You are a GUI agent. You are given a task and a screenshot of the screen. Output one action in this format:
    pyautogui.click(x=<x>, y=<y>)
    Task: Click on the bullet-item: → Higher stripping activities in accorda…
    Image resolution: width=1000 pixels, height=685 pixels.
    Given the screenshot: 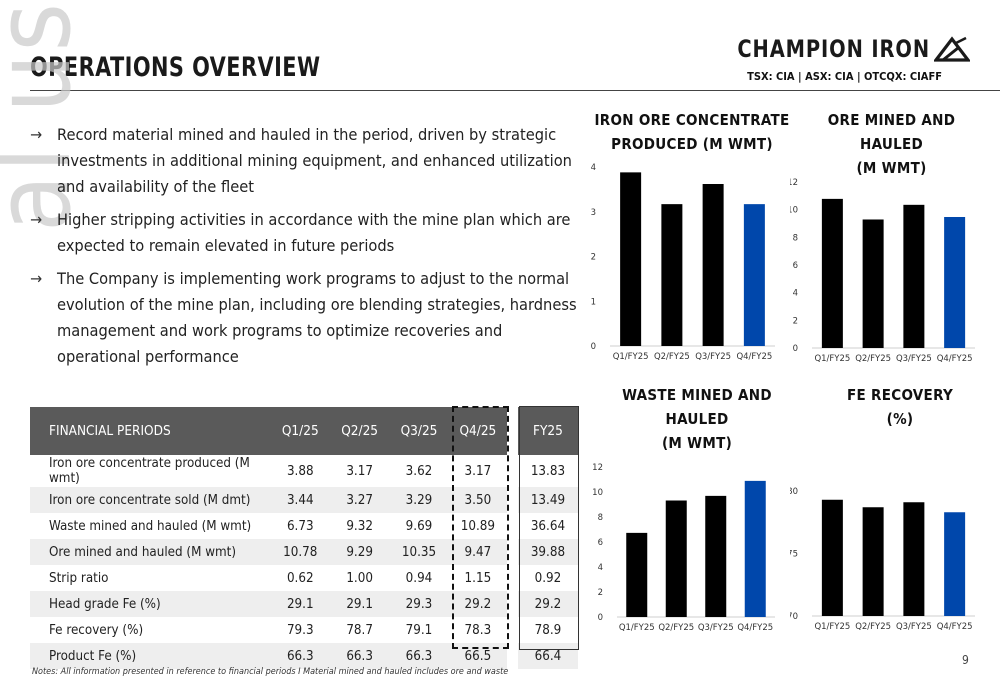 What is the action you would take?
    pyautogui.click(x=307, y=233)
    